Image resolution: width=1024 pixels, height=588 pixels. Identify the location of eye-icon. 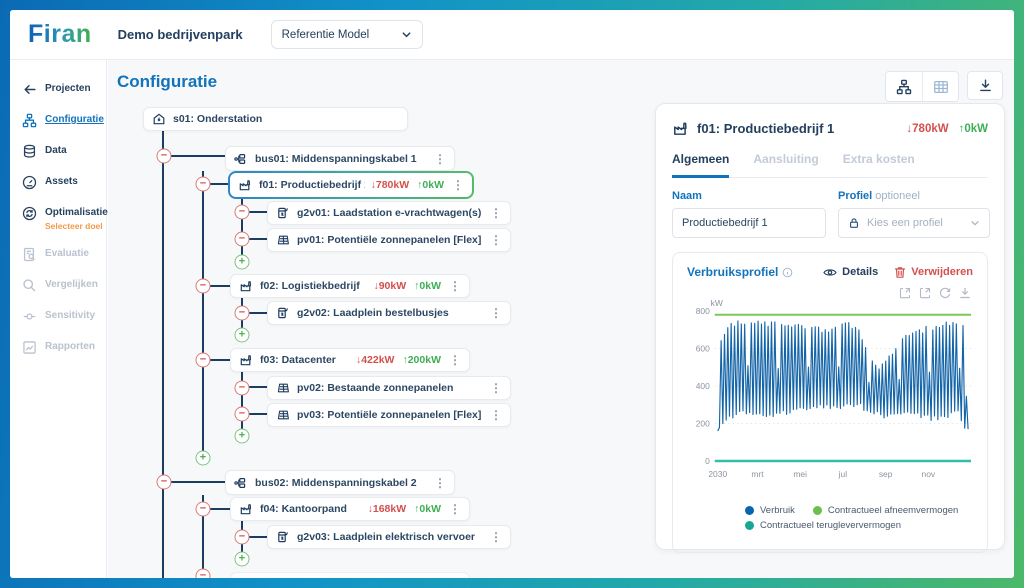
(830, 272).